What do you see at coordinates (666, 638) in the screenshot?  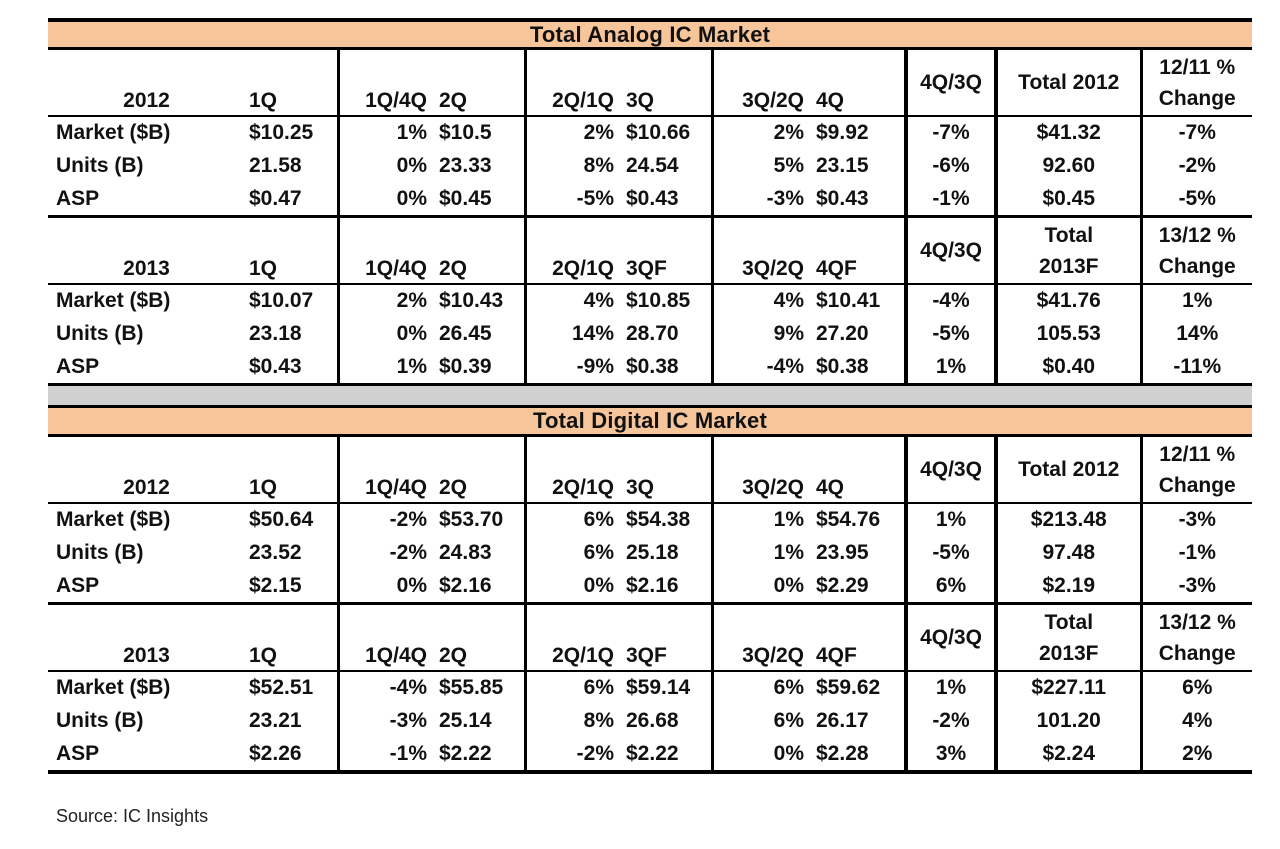 I see `column-header: 3QF` at bounding box center [666, 638].